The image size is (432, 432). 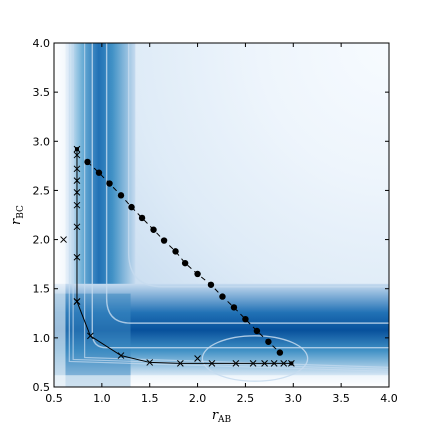 I want to click on x-axis-label: rAB, so click(x=222, y=416).